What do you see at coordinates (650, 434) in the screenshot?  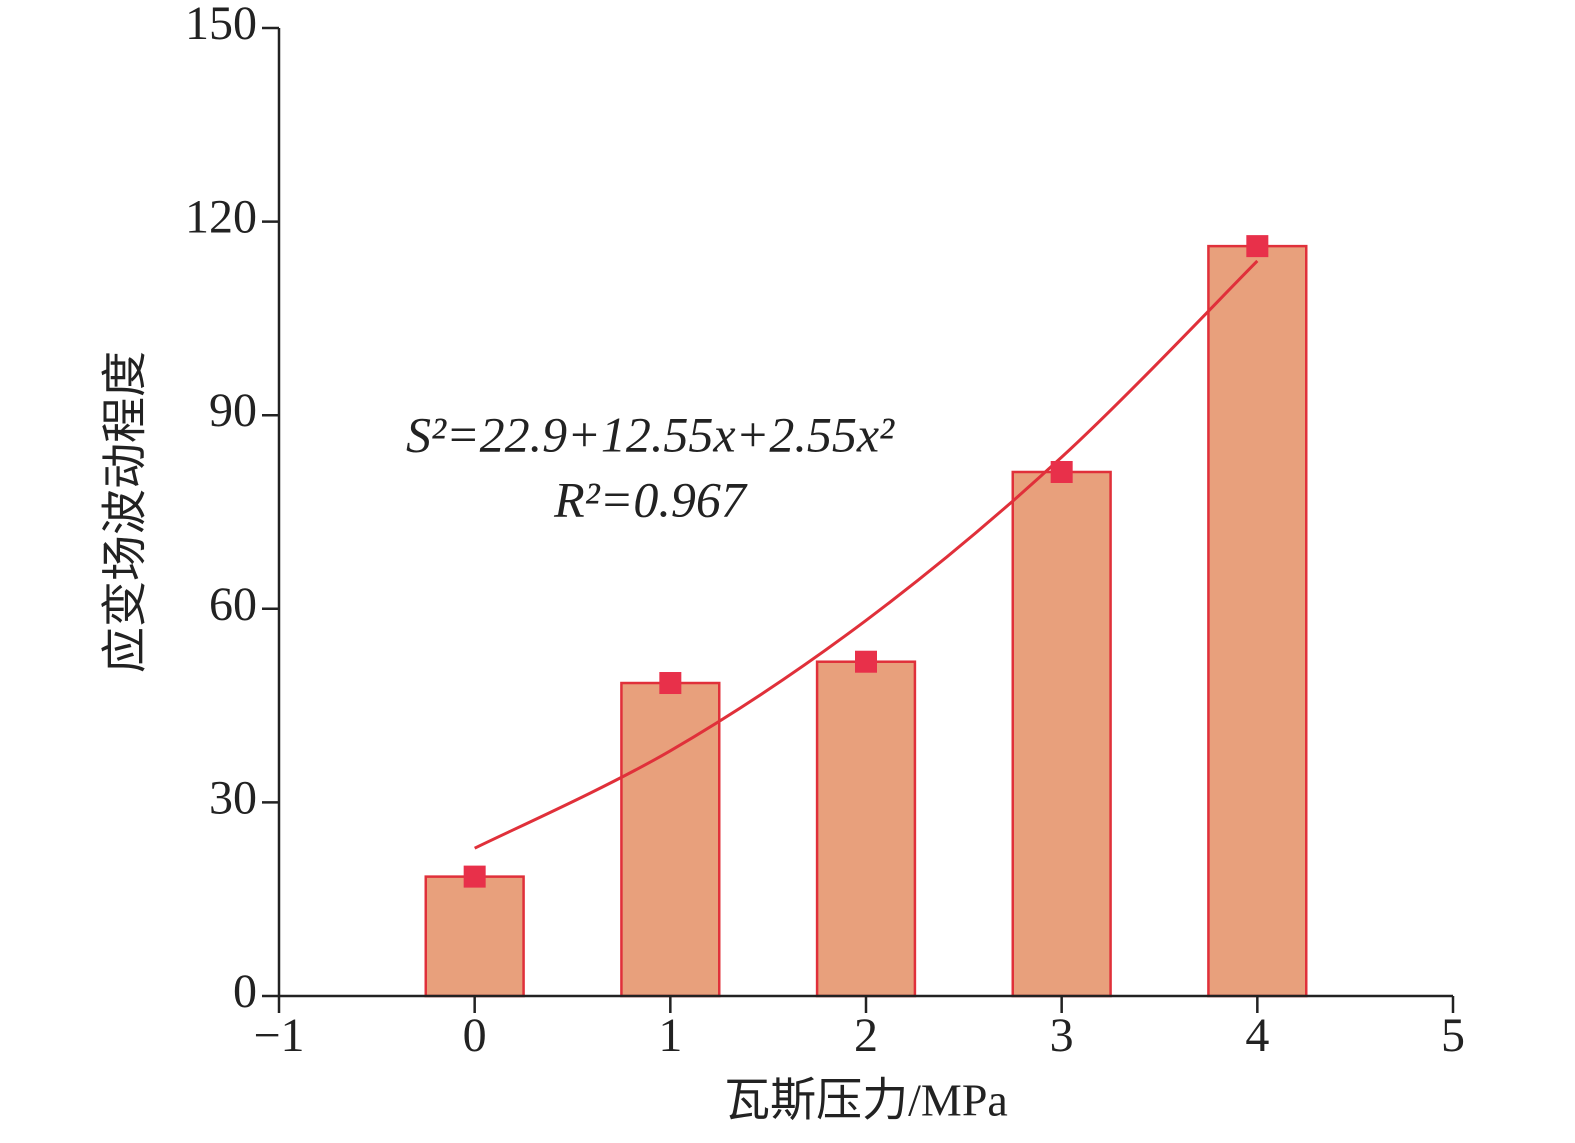 I see `annotation: S²=22.9+12.55x+2.55x²` at bounding box center [650, 434].